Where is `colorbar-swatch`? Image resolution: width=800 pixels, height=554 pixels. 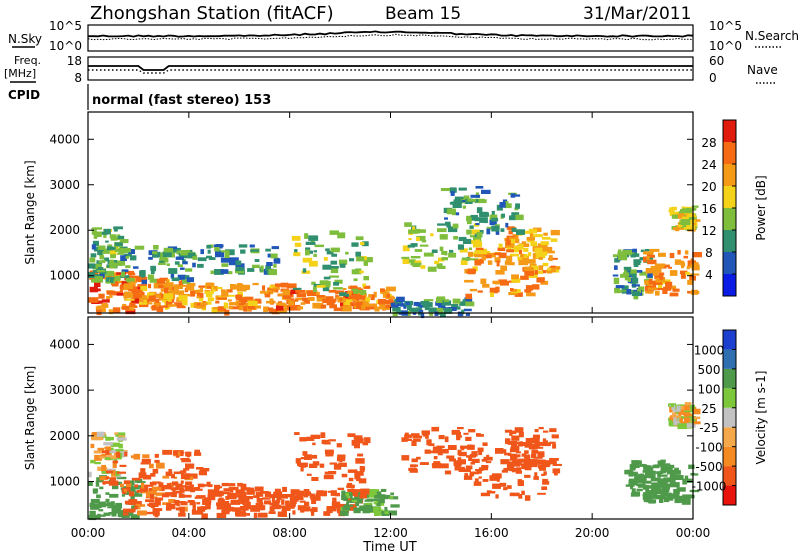
colorbar-swatch is located at coordinates (729, 359).